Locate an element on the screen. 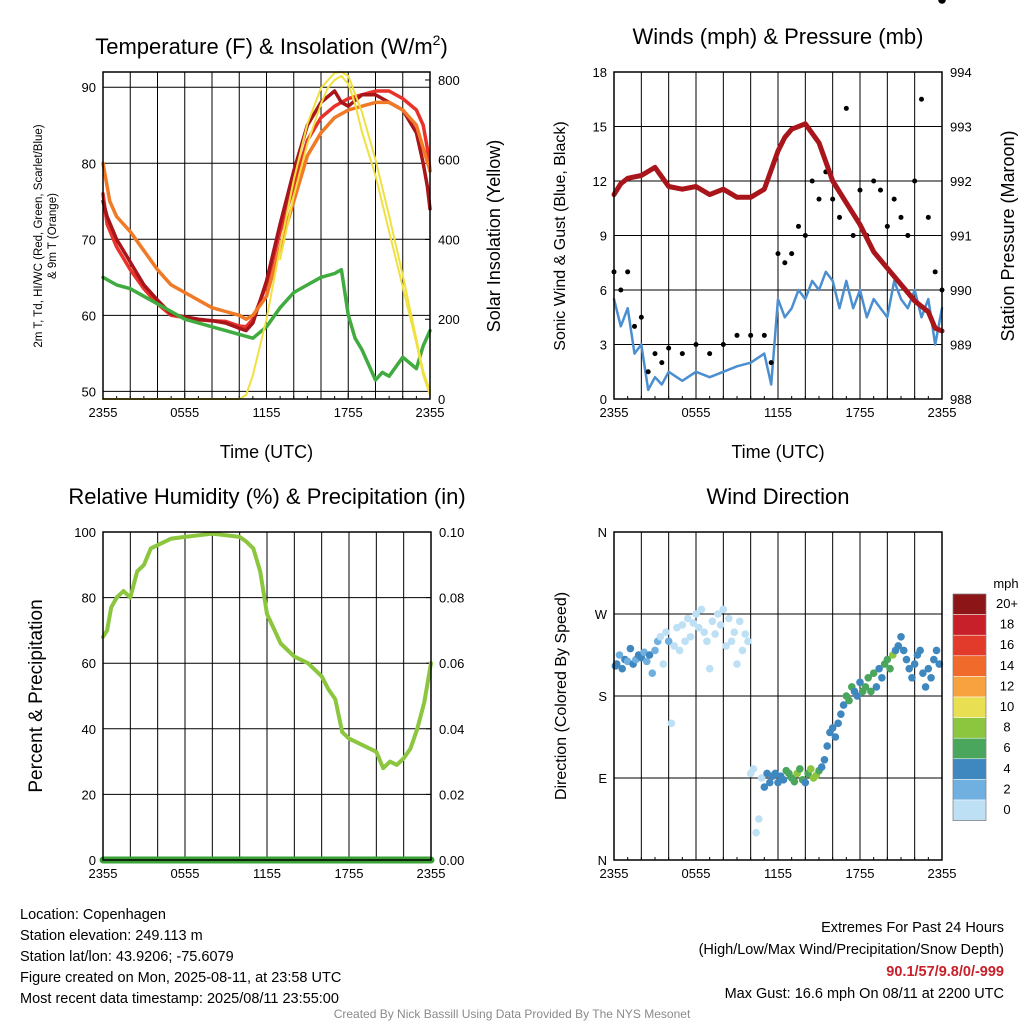 This screenshot has width=1024, height=1024. colorbar-label: 10 is located at coordinates (1007, 706).